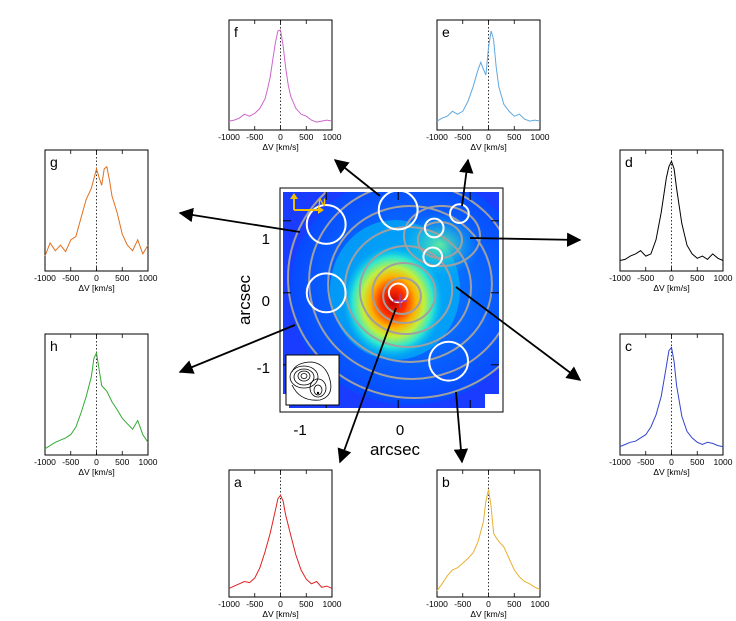 The width and height of the screenshot is (736, 621). What do you see at coordinates (238, 482) in the screenshot?
I see `panel-letter: a` at bounding box center [238, 482].